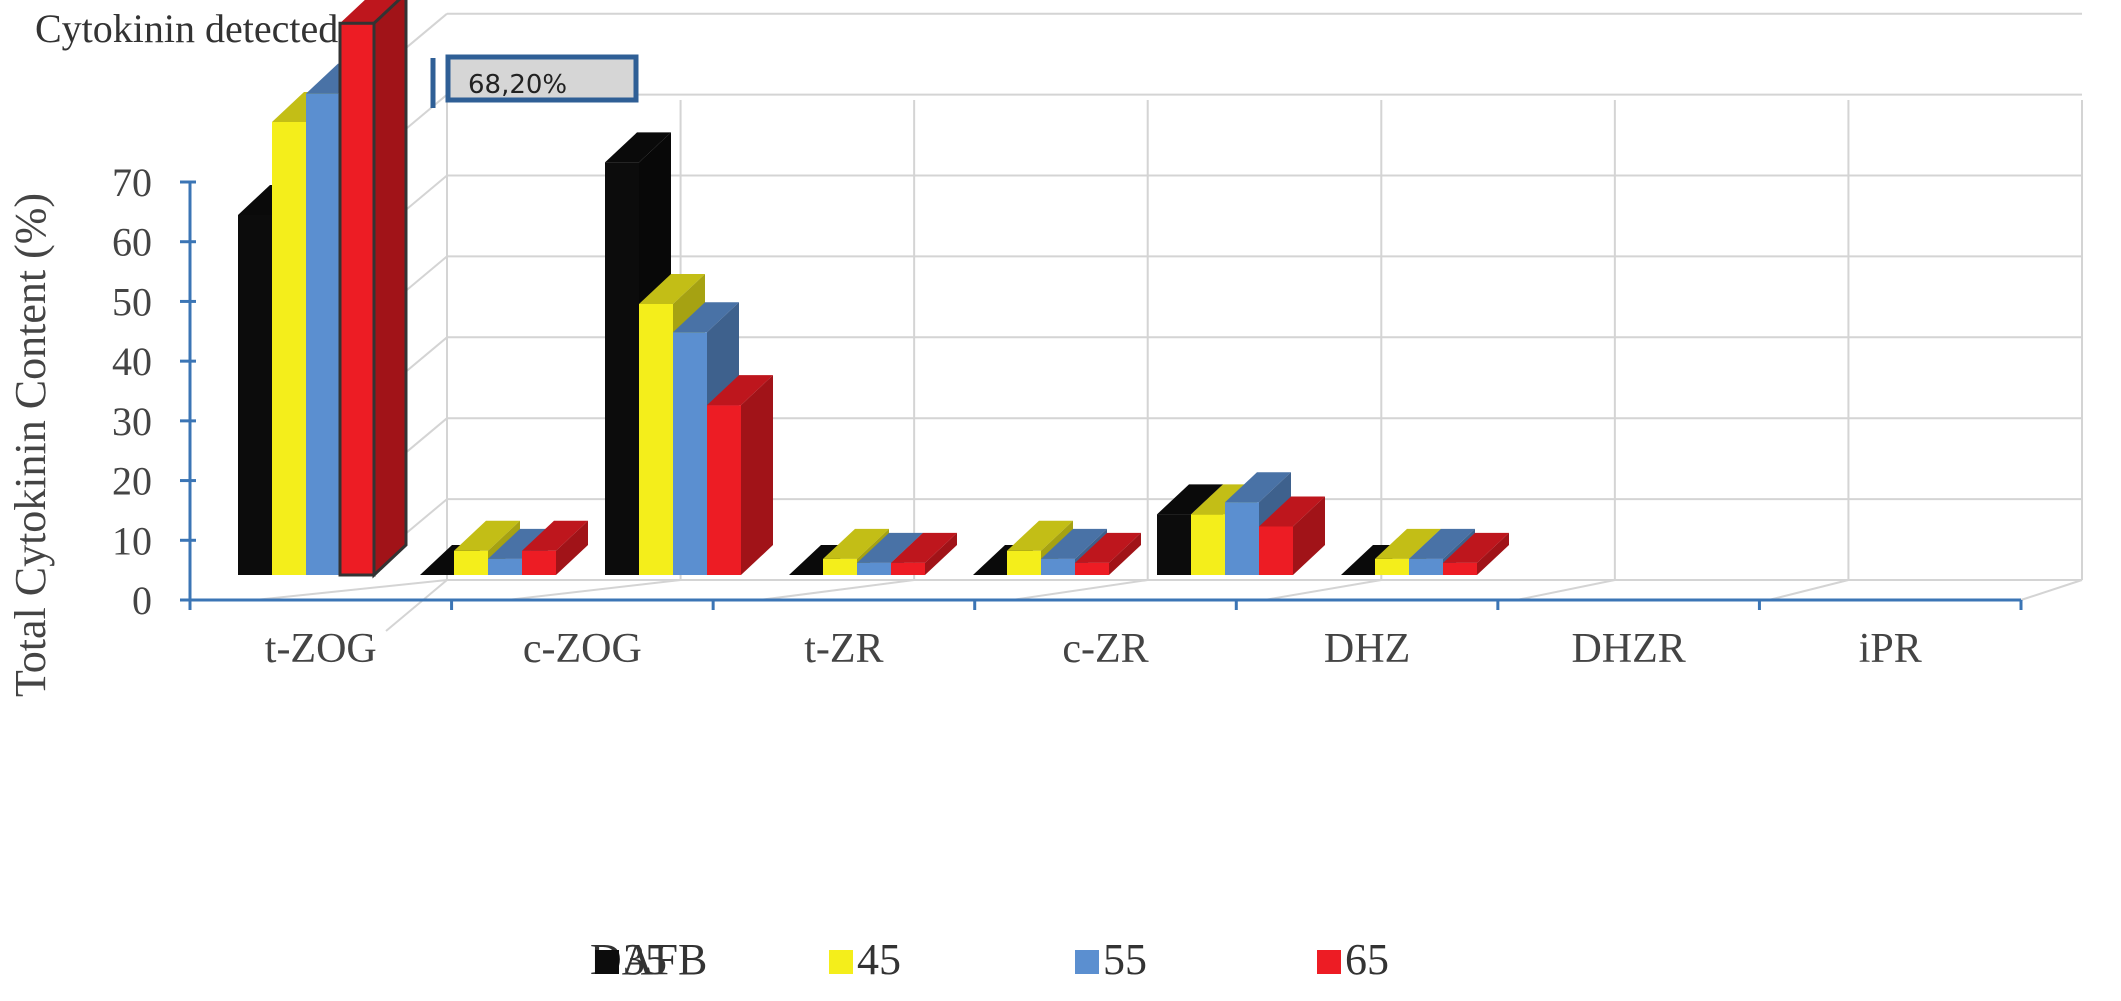 The height and width of the screenshot is (1001, 2121). Describe the element at coordinates (416, 605) in the screenshot. I see `side-gridline` at that location.